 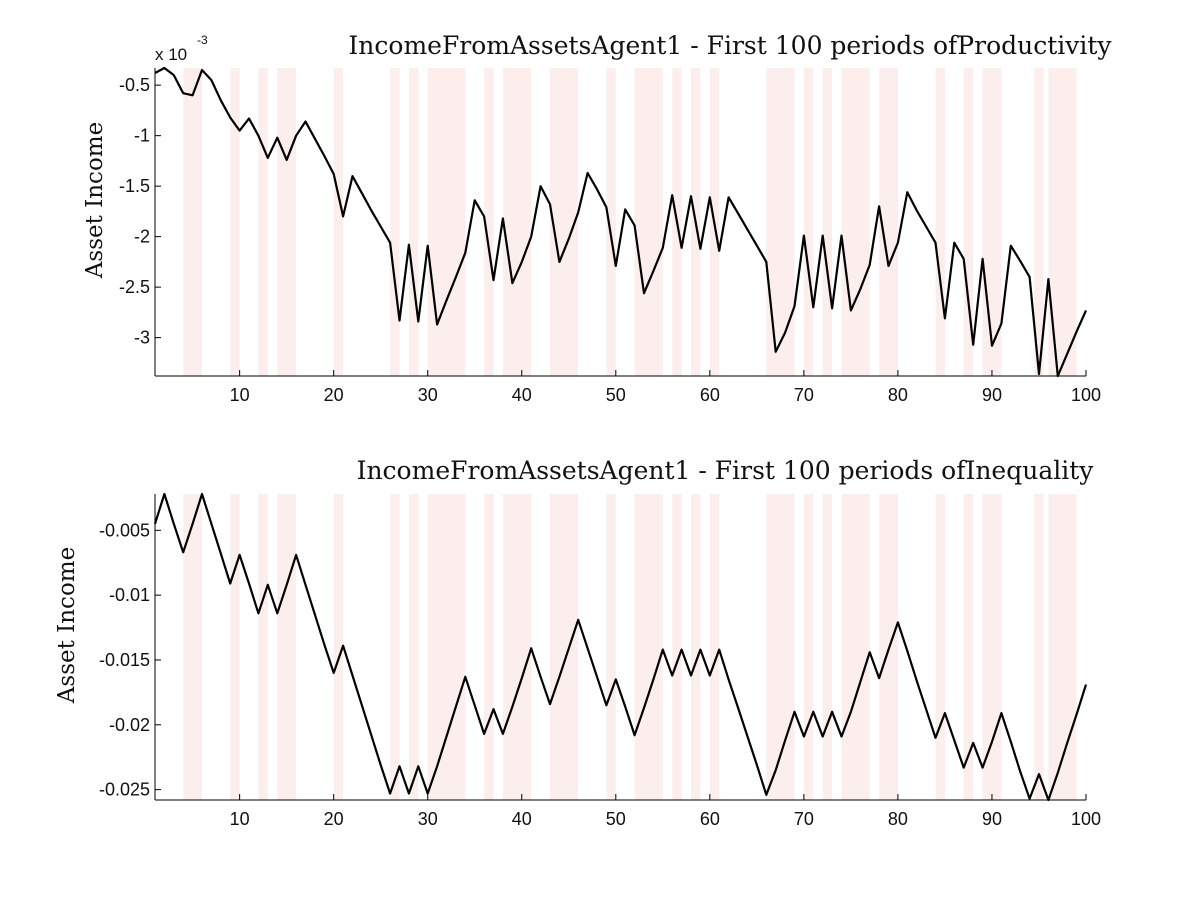 What do you see at coordinates (171, 54) in the screenshot?
I see `productivity-y-exponent-base: x 10` at bounding box center [171, 54].